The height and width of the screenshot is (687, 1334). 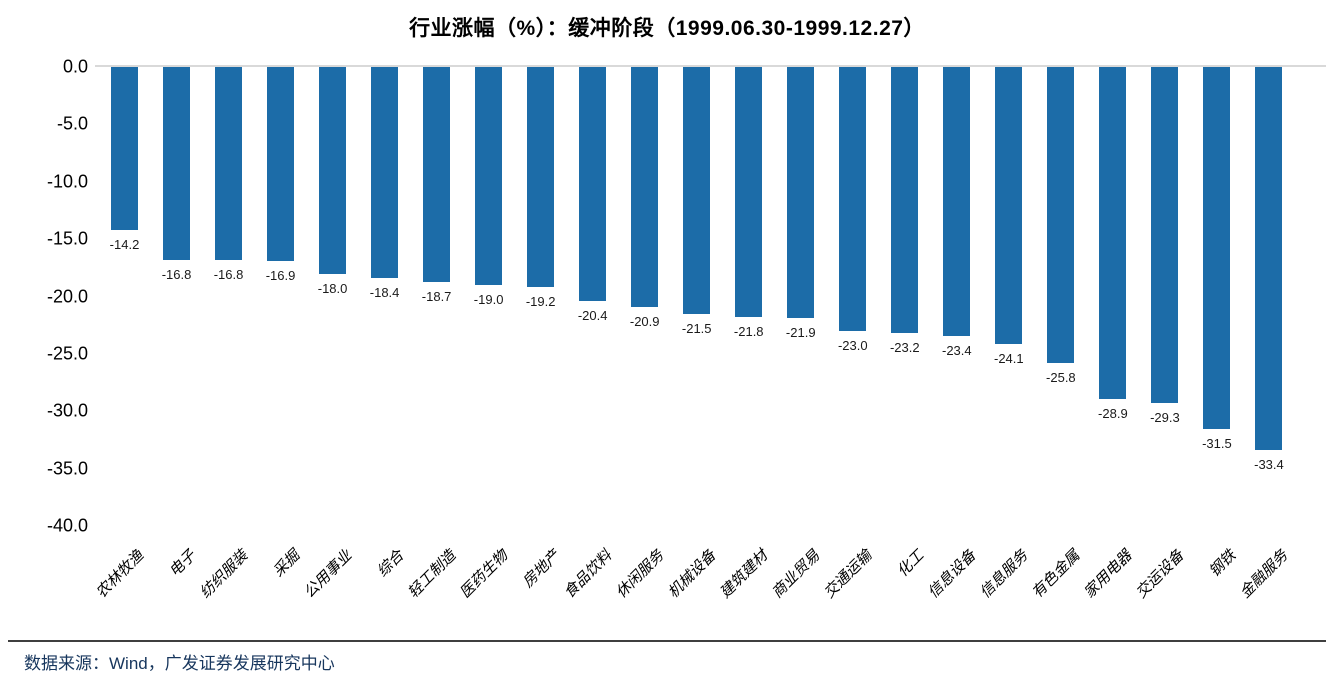 I want to click on bar-value-label: -24.1, so click(x=1009, y=358).